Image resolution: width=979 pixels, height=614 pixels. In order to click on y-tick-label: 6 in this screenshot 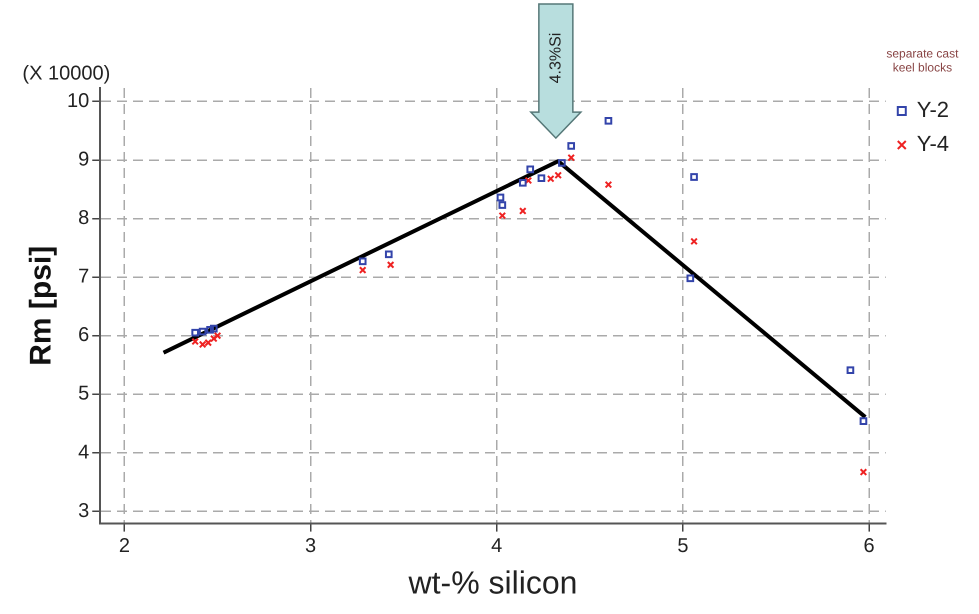, I will do `click(84, 335)`.